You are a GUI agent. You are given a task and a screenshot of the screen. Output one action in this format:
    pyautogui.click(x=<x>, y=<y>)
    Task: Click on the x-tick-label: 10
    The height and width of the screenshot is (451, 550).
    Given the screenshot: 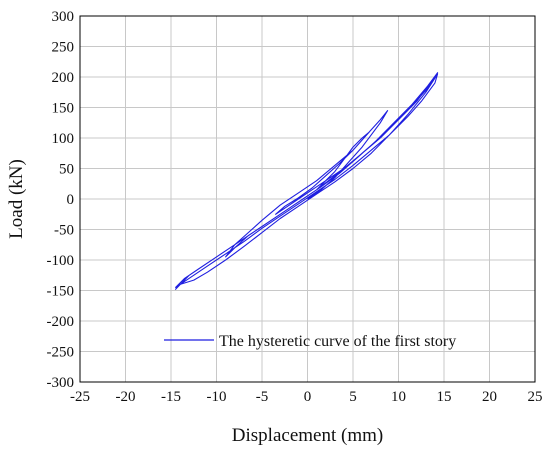 What is the action you would take?
    pyautogui.click(x=398, y=397)
    